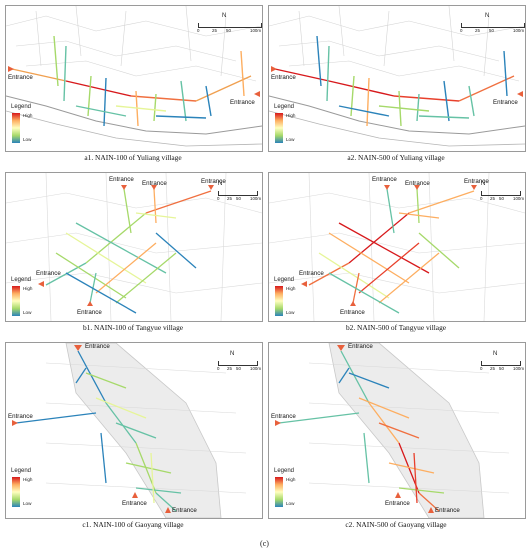 Image resolution: width=529 pixels, height=550 pixels. Describe the element at coordinates (264, 543) in the screenshot. I see `figure-label: (c)` at that location.